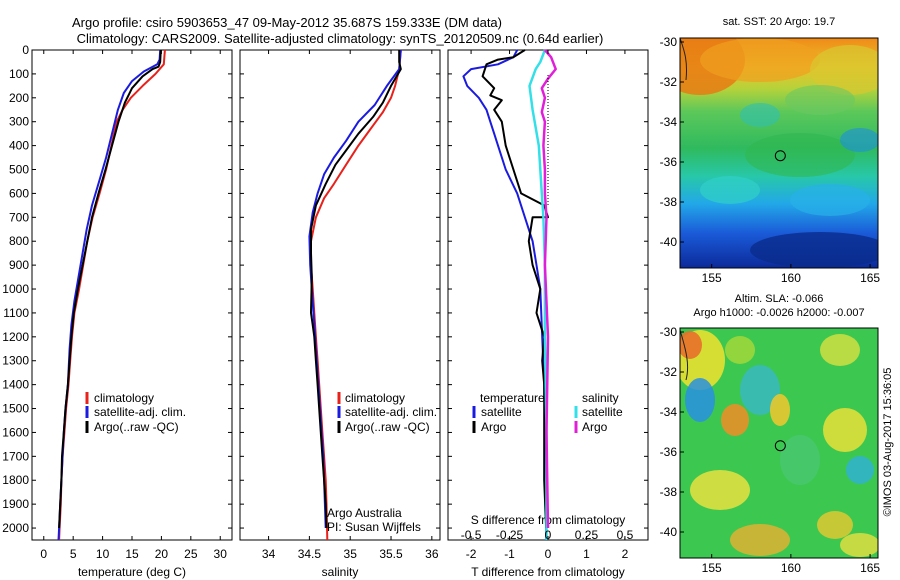 This screenshot has width=900, height=580. I want to click on depth-tick-label: 600, so click(19, 193).